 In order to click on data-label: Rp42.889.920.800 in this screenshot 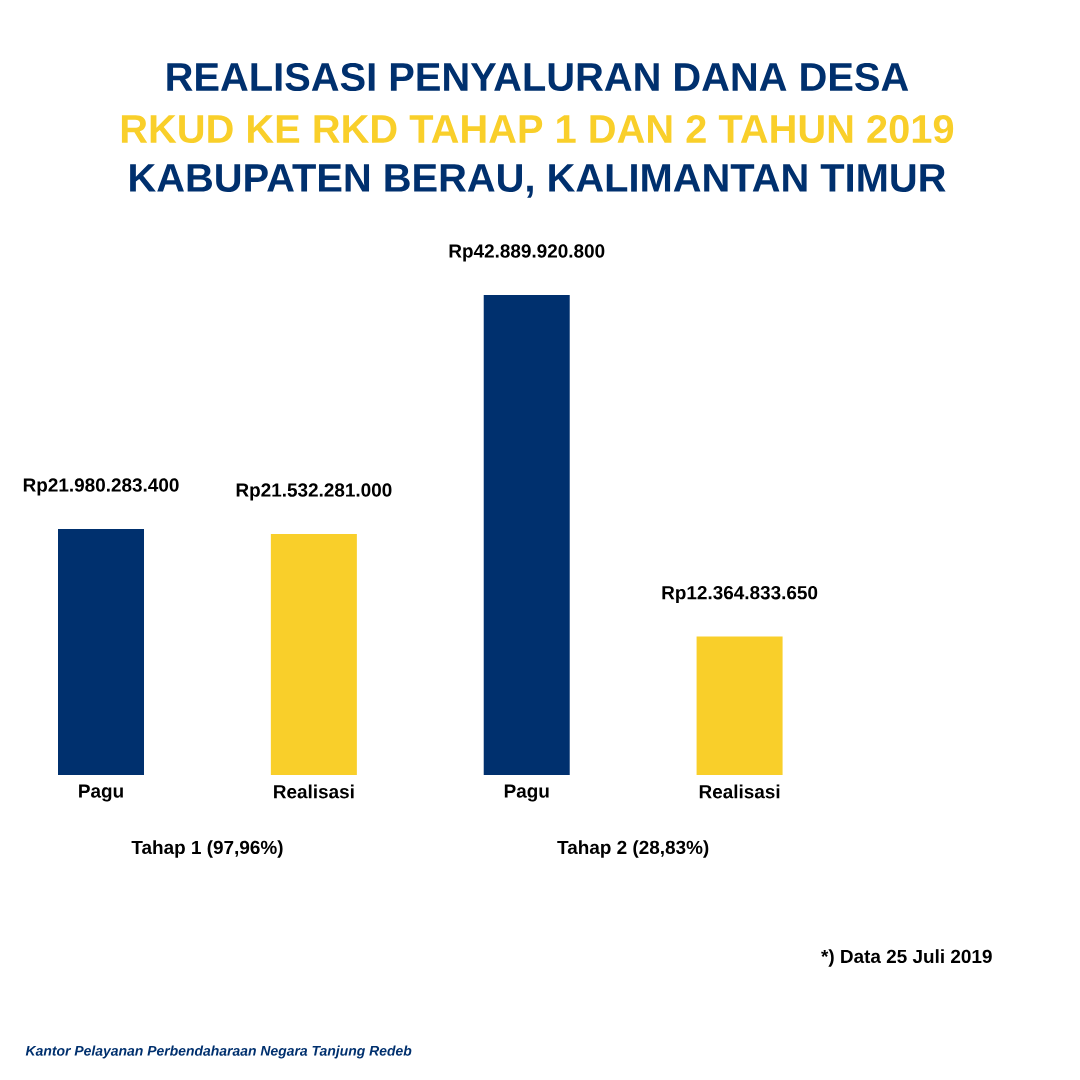, I will do `click(527, 253)`.